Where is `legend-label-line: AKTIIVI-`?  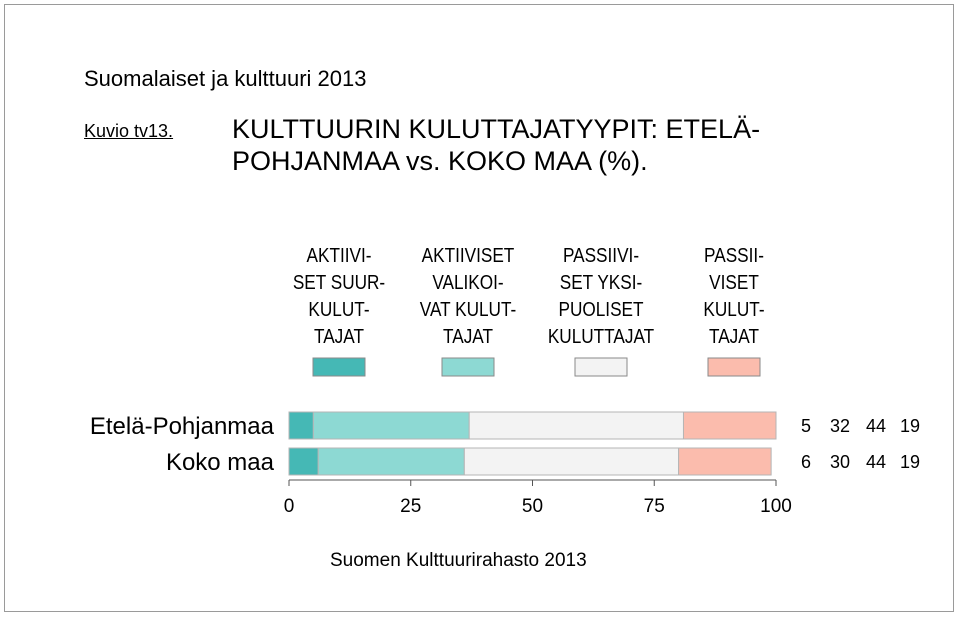
legend-label-line: AKTIIVI- is located at coordinates (339, 255).